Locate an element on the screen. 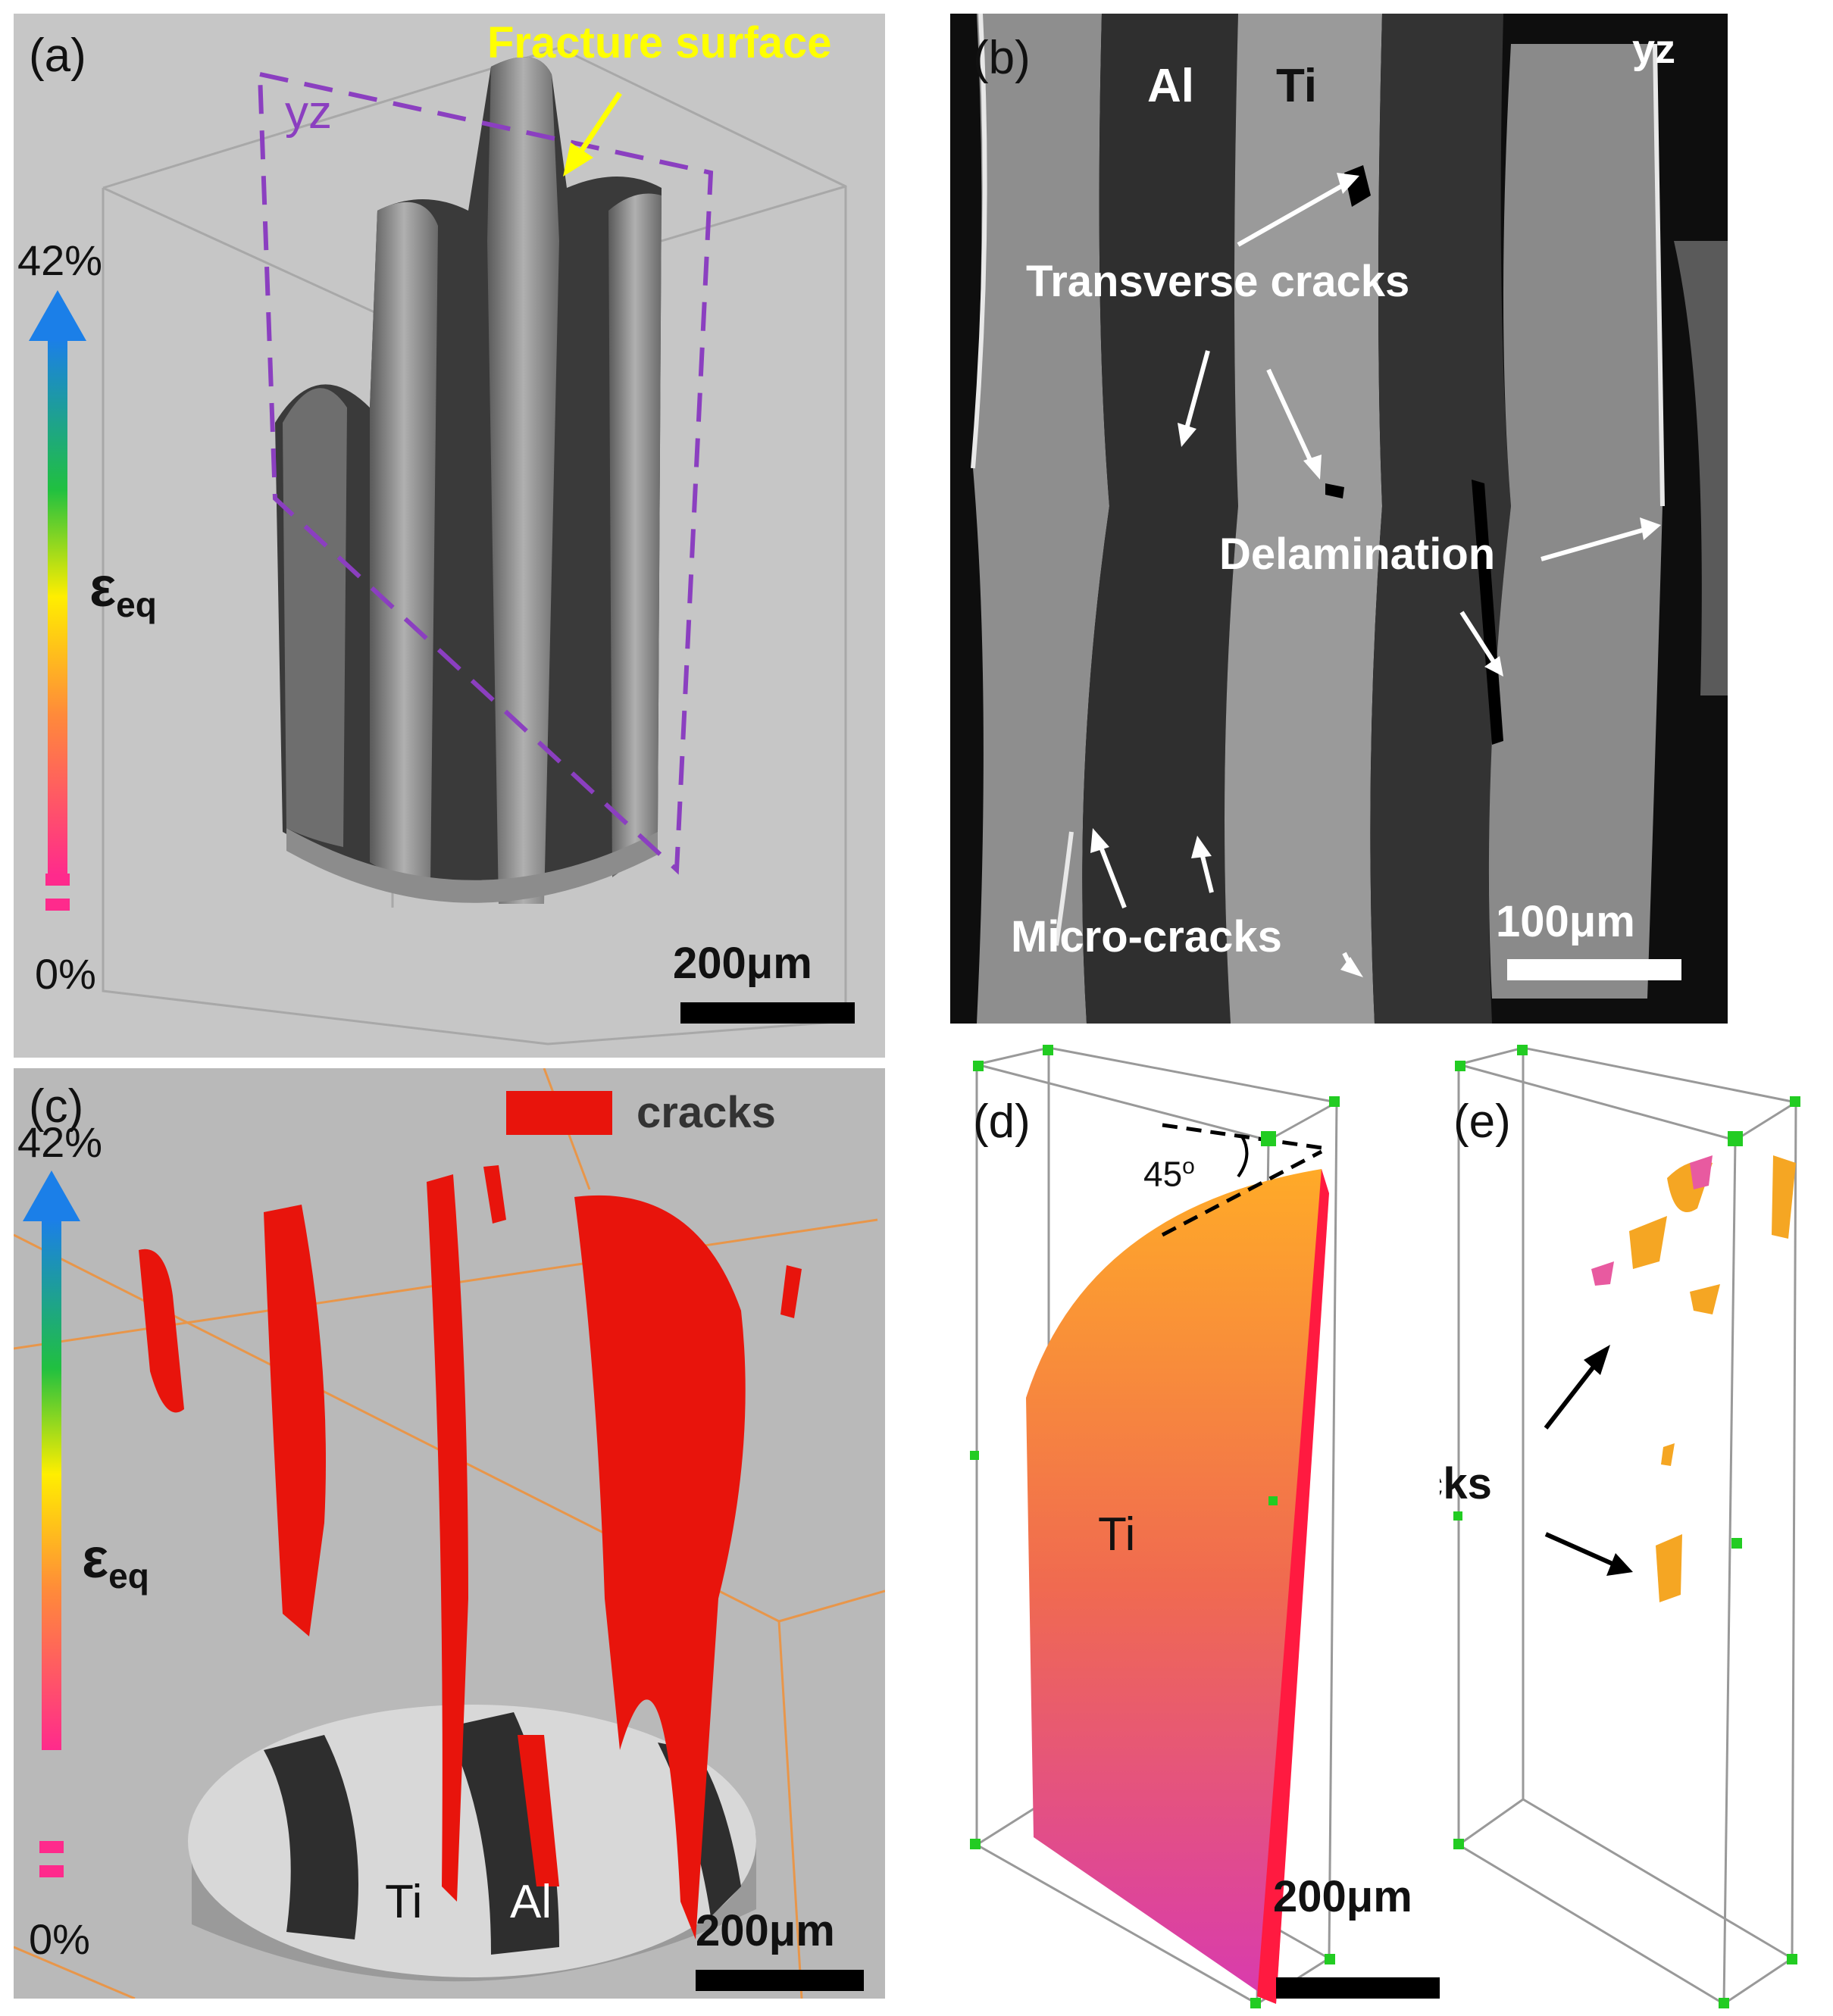 Image resolution: width=1833 pixels, height=2016 pixels. legend-label-cracks: cracks is located at coordinates (706, 1112).